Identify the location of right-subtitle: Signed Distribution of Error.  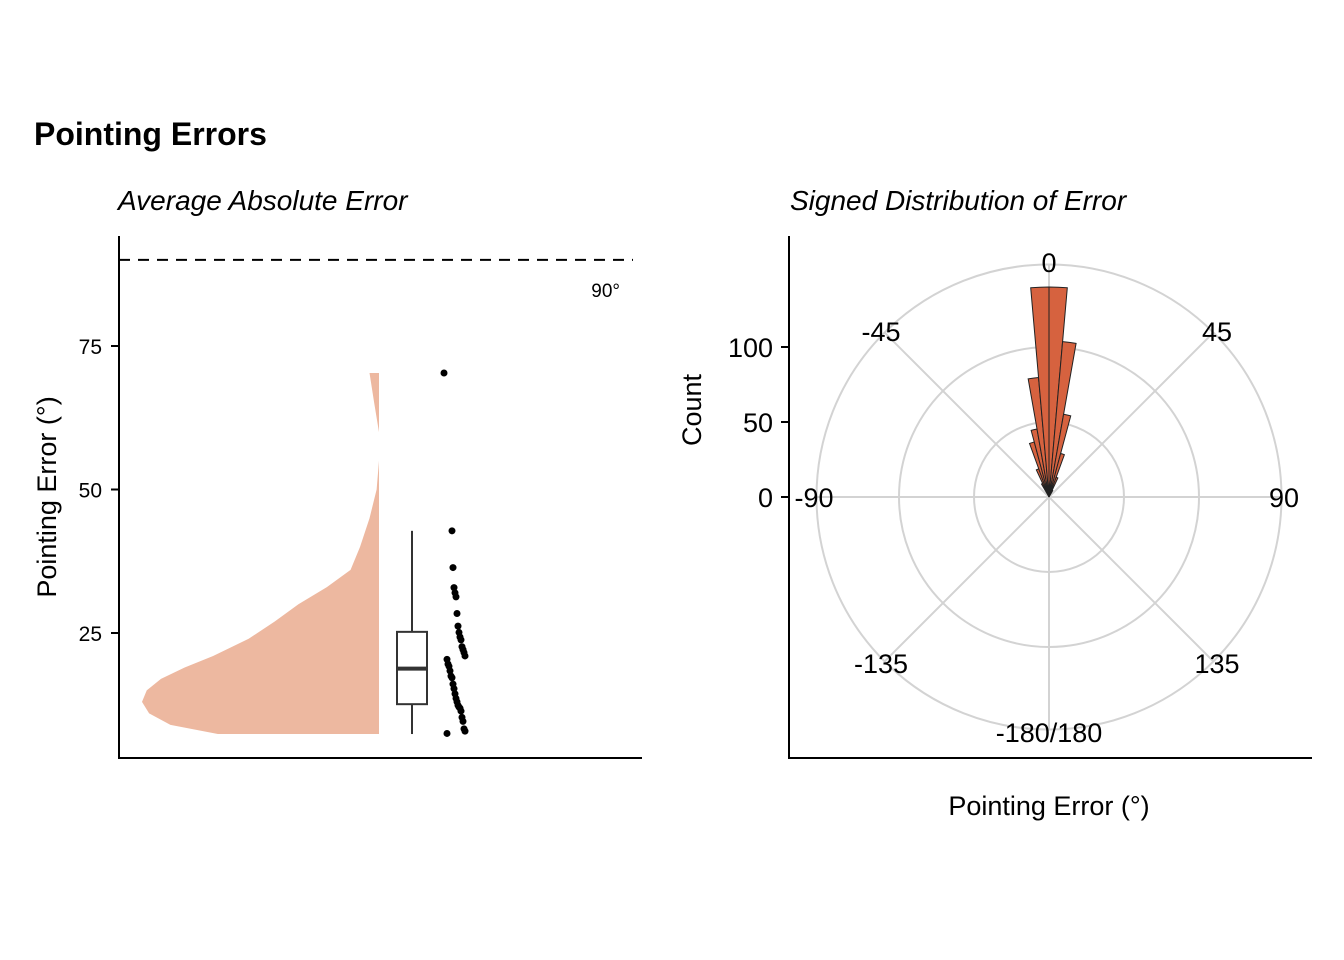
(959, 200).